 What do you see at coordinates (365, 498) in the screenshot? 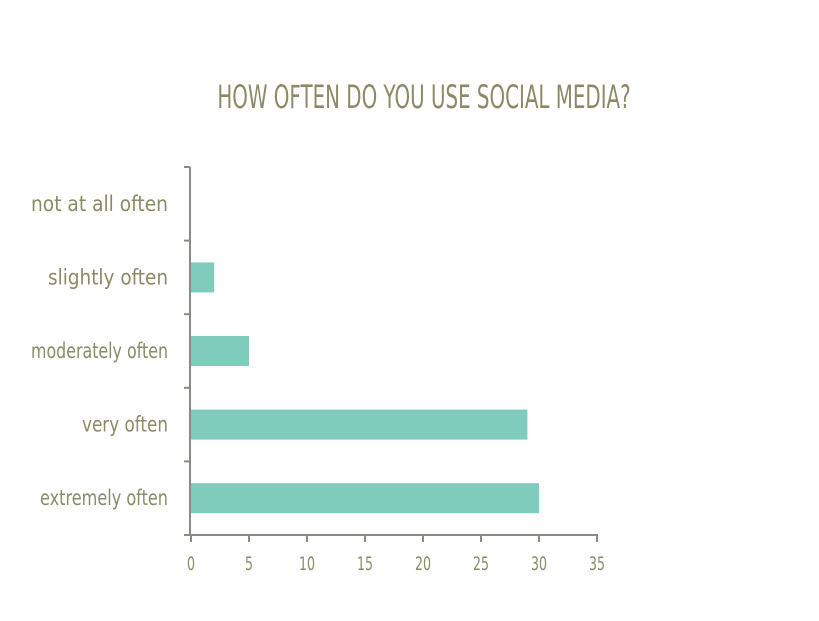
I see `bar-extremely-often` at bounding box center [365, 498].